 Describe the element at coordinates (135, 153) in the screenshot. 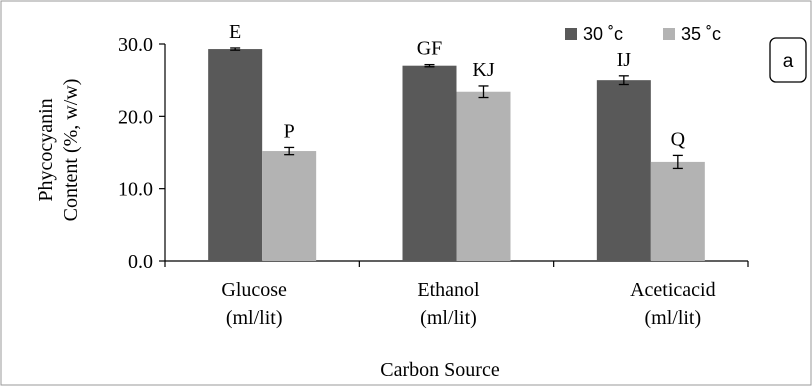

I see `y-tick-labels: 0.0 10.0 20.0 30.0` at that location.